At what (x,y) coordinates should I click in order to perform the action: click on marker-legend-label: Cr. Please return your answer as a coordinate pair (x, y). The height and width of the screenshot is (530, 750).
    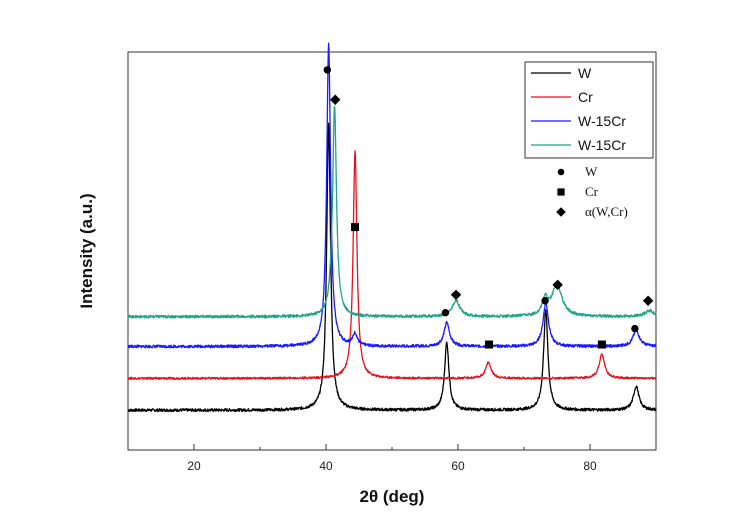
    Looking at the image, I should click on (592, 191).